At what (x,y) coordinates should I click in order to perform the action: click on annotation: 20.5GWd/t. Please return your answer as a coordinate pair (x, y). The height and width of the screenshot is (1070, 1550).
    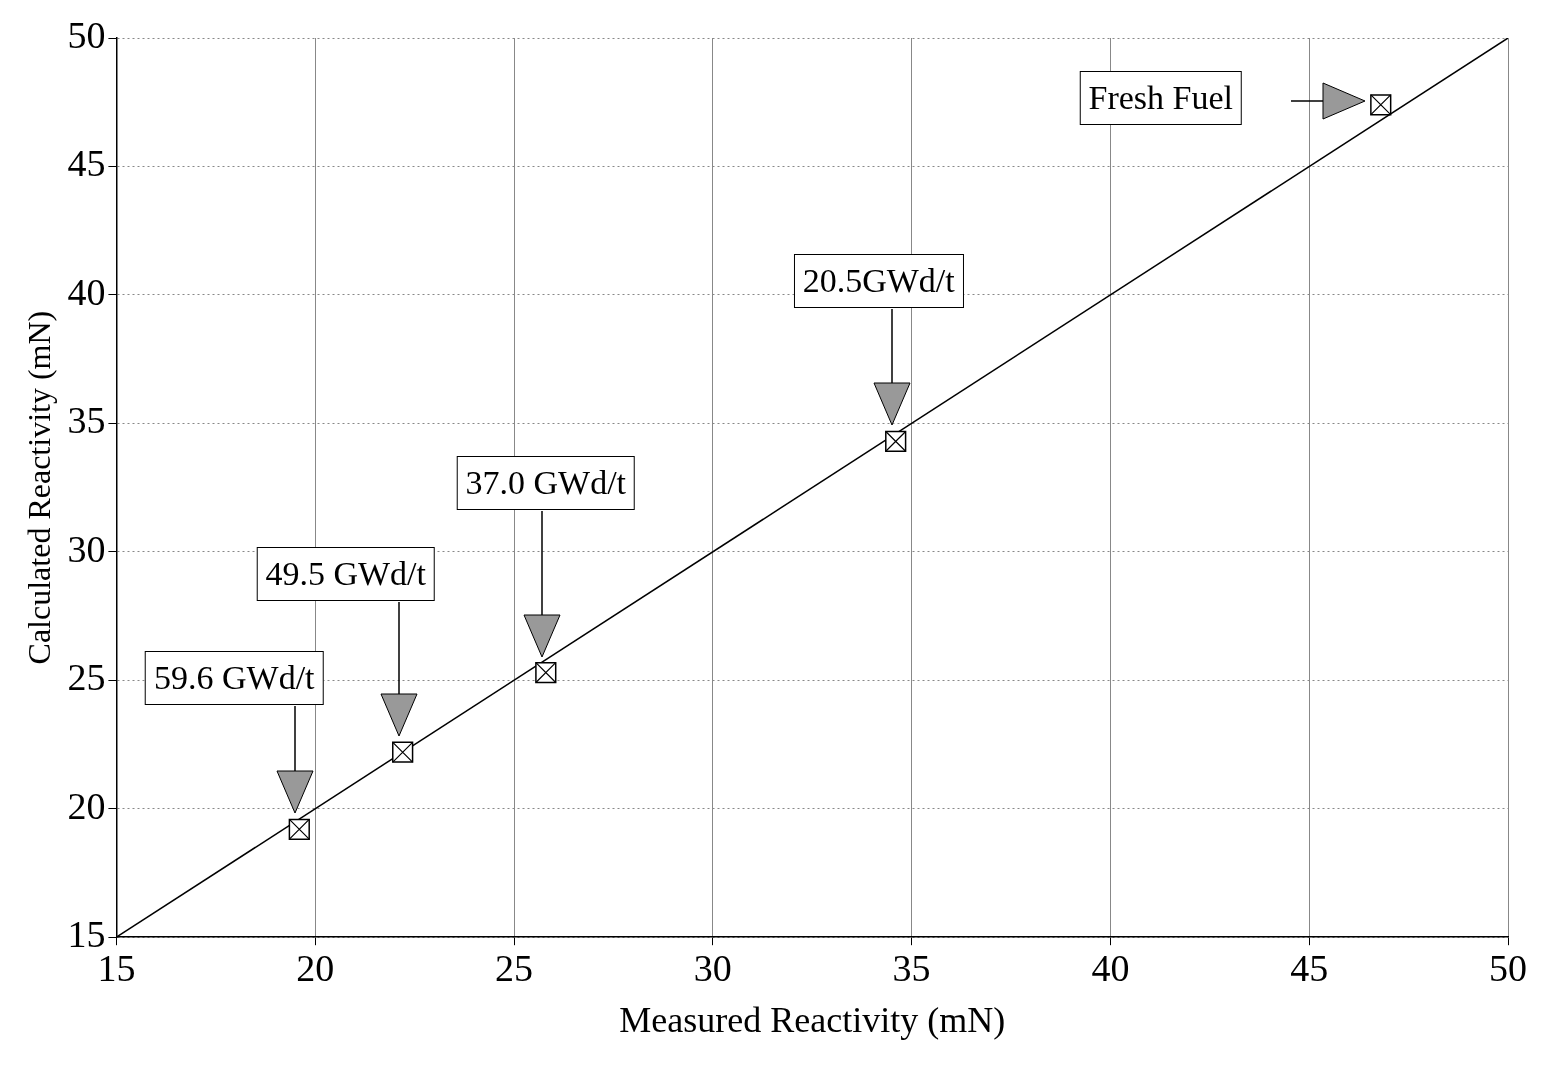
    Looking at the image, I should click on (878, 281).